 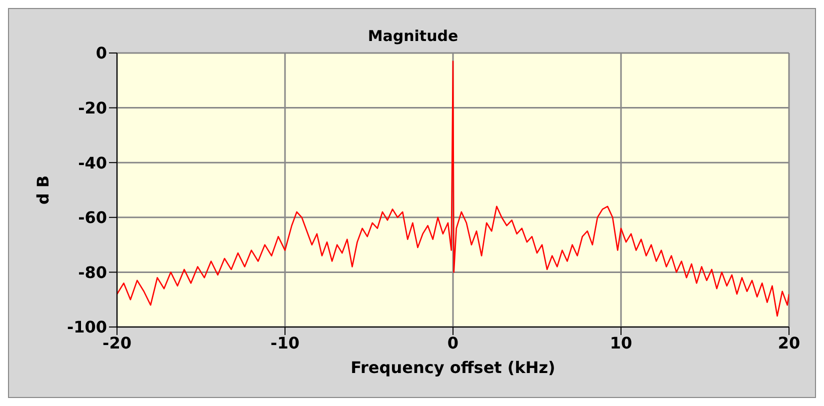 What do you see at coordinates (43, 190) in the screenshot?
I see `y-axis-title: d B` at bounding box center [43, 190].